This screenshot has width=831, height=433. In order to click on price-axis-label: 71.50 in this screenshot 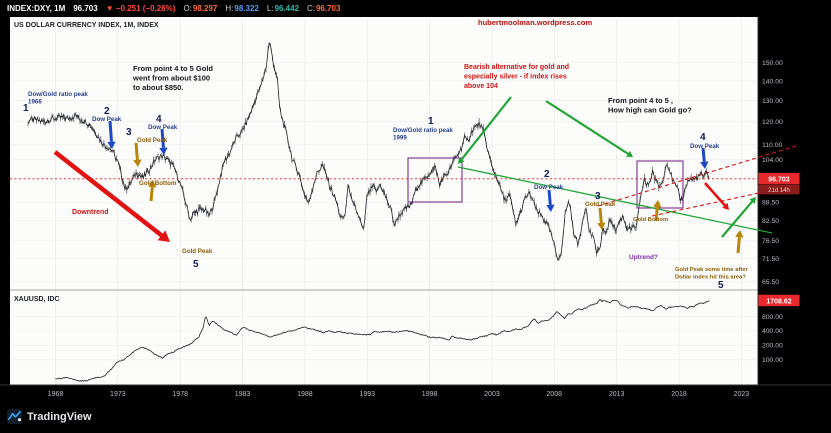, I will do `click(770, 259)`.